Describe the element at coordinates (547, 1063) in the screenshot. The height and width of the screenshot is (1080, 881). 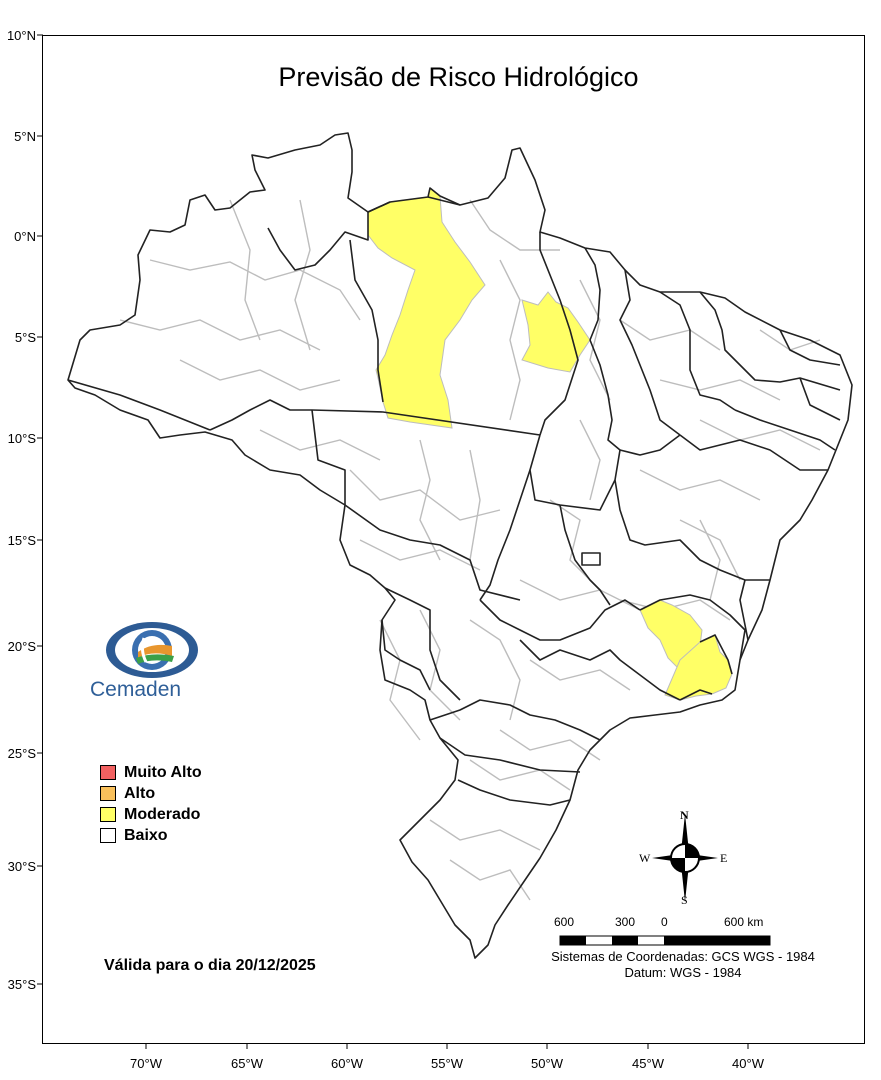
I see `lon-label: 50°W` at that location.